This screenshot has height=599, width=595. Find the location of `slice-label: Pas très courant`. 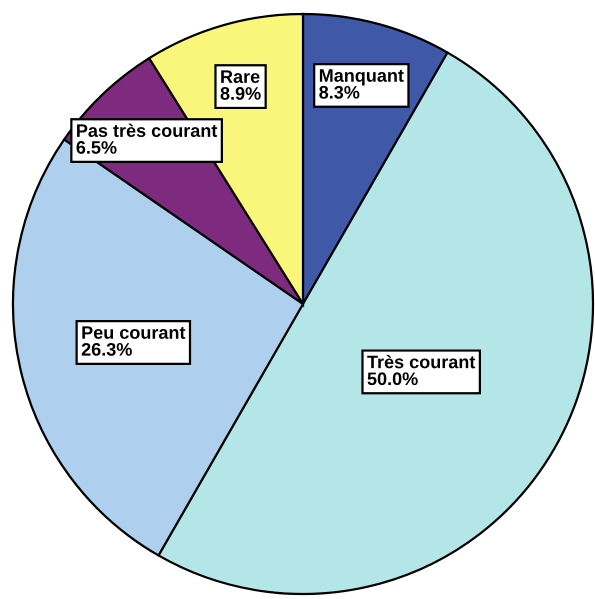

slice-label: Pas très courant is located at coordinates (147, 131).